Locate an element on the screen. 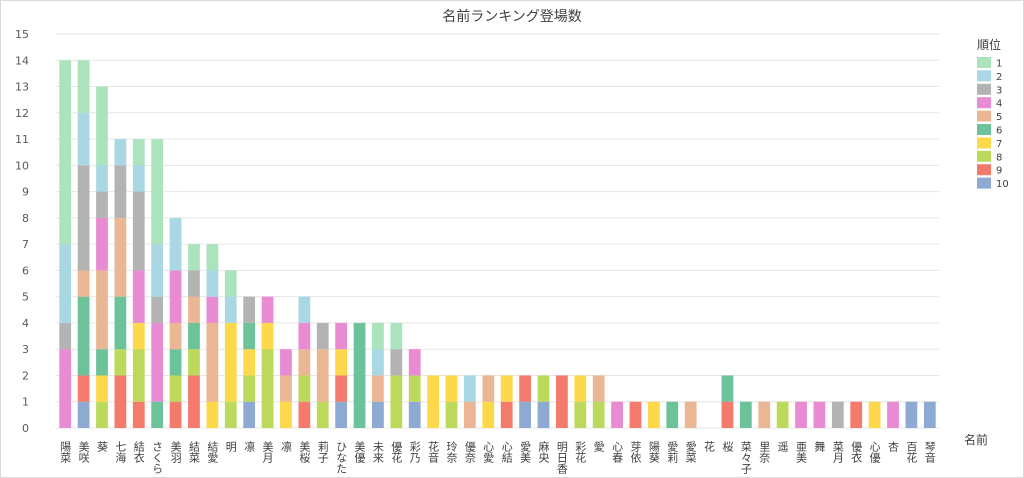 The width and height of the screenshot is (1024, 478). category-label: さくら is located at coordinates (157, 457).